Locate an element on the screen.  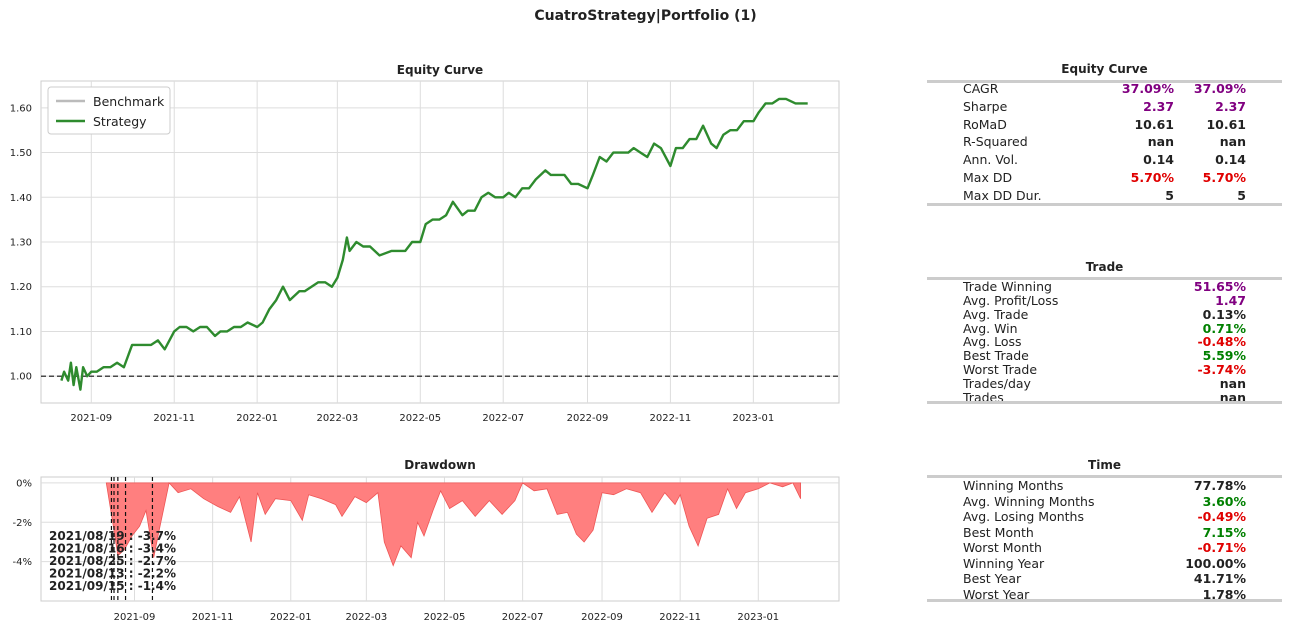
drawdown-x-tick-label: 2022-11 is located at coordinates (680, 617).